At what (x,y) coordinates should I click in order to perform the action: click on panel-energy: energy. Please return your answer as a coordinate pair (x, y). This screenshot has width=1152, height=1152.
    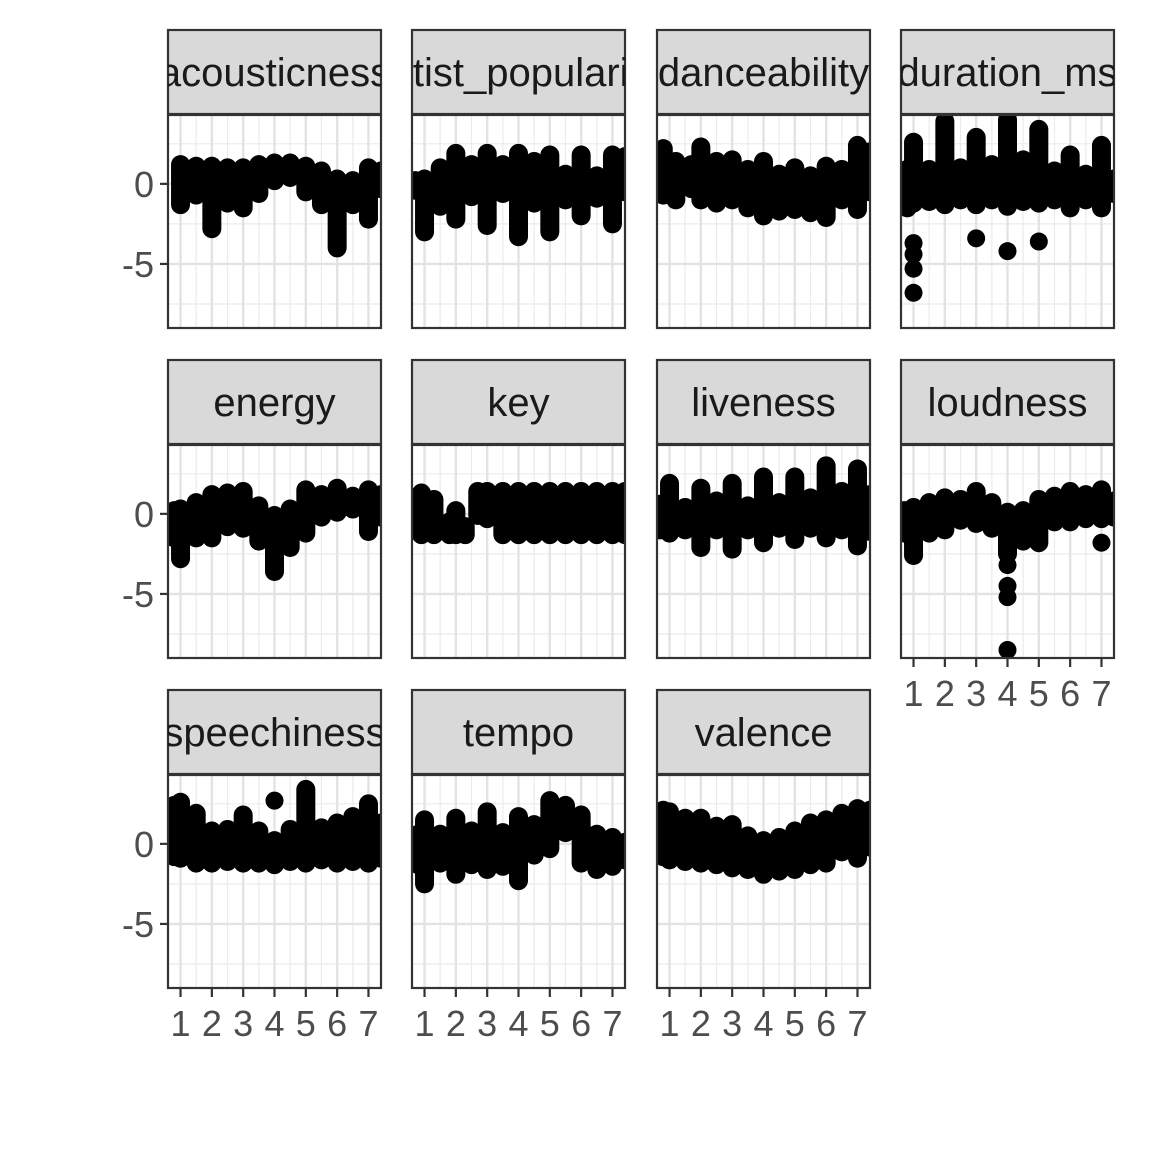
    Looking at the image, I should click on (274, 509).